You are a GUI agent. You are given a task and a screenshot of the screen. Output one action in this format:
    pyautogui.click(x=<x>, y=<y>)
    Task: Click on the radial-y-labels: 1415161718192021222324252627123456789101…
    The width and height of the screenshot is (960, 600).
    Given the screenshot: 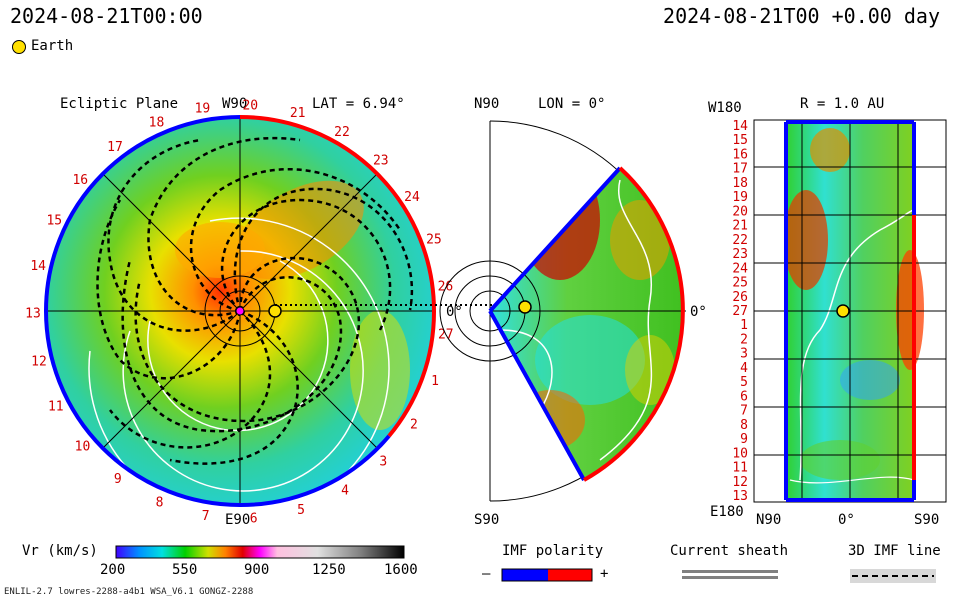 What is the action you would take?
    pyautogui.click(x=740, y=311)
    